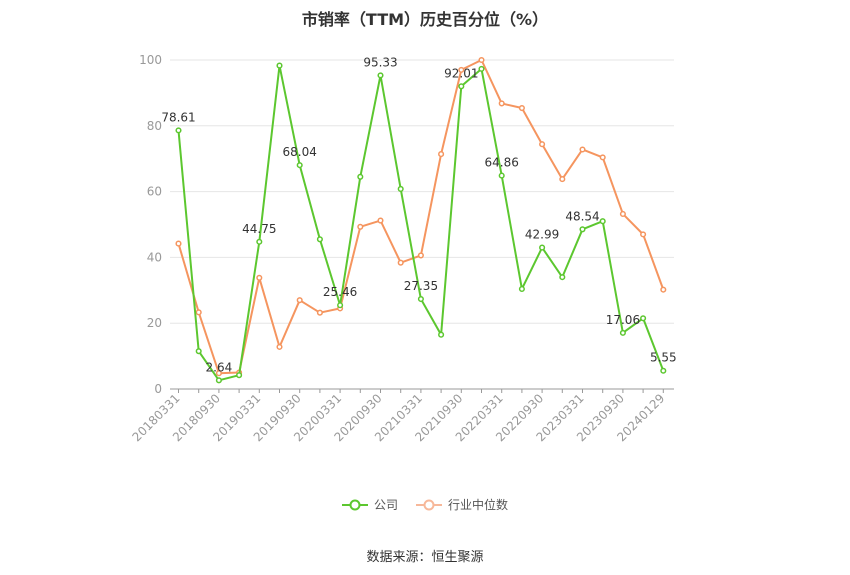  Describe the element at coordinates (219, 367) in the screenshot. I see `data-label: 2.64` at that location.